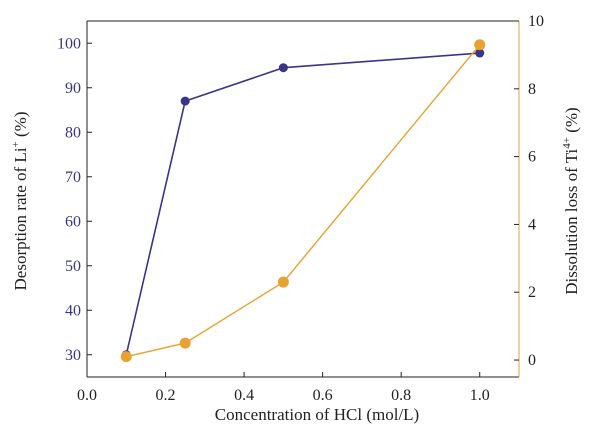 This screenshot has height=448, width=600. What do you see at coordinates (323, 395) in the screenshot?
I see `x-tick-label: 0.6` at bounding box center [323, 395].